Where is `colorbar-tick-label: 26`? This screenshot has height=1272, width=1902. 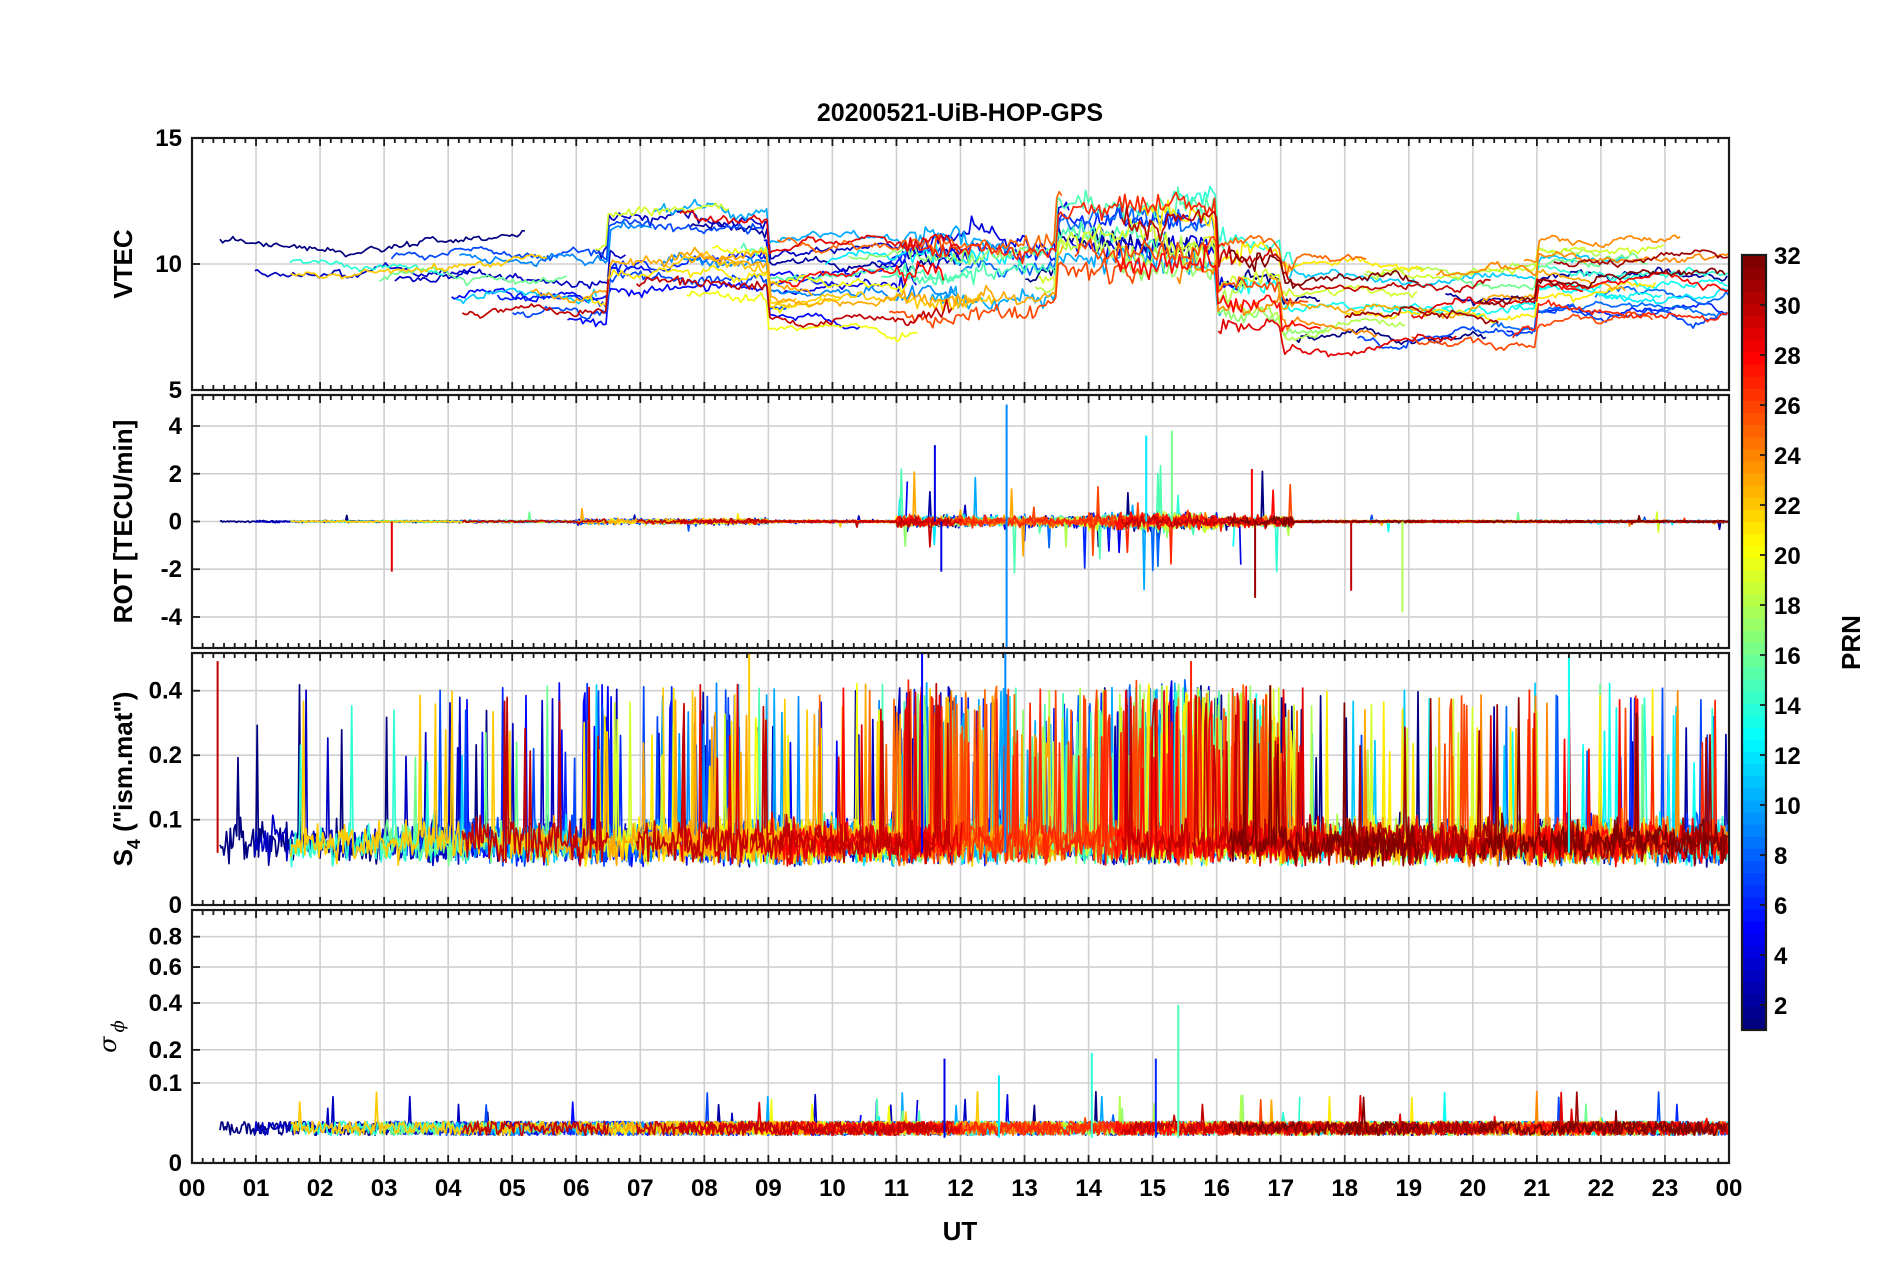 colorbar-tick-label: 26 is located at coordinates (1787, 406).